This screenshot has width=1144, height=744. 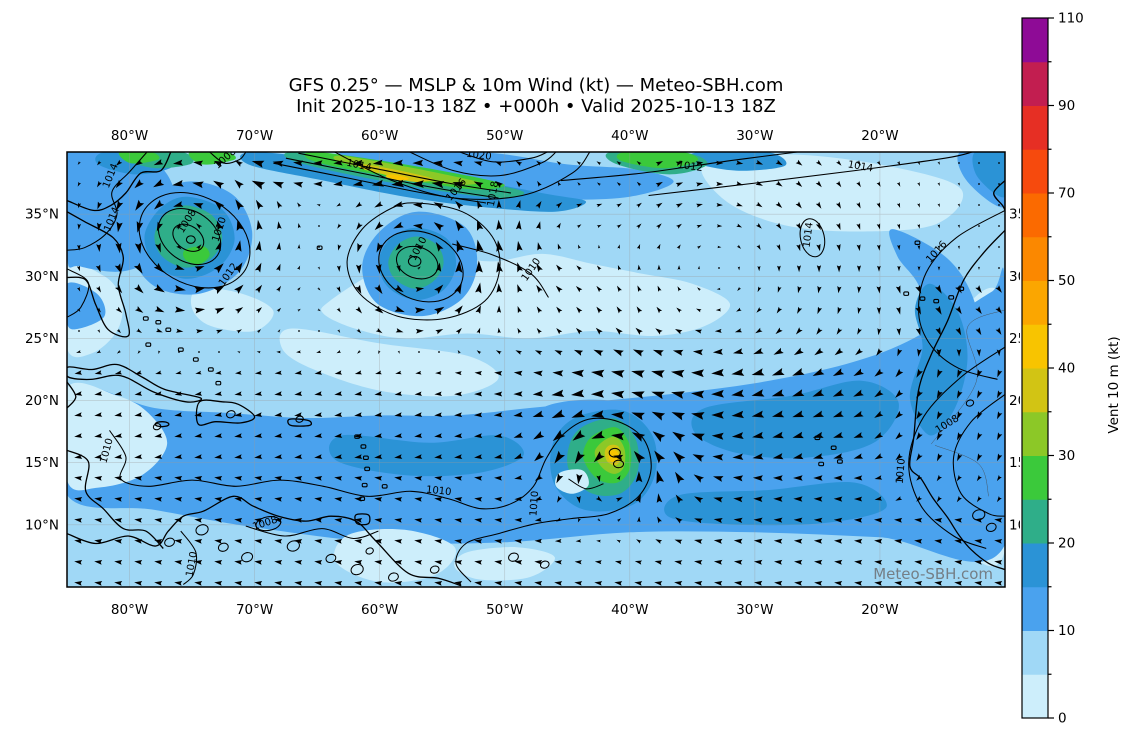 What do you see at coordinates (1035, 346) in the screenshot?
I see `colorbar-segment` at bounding box center [1035, 346].